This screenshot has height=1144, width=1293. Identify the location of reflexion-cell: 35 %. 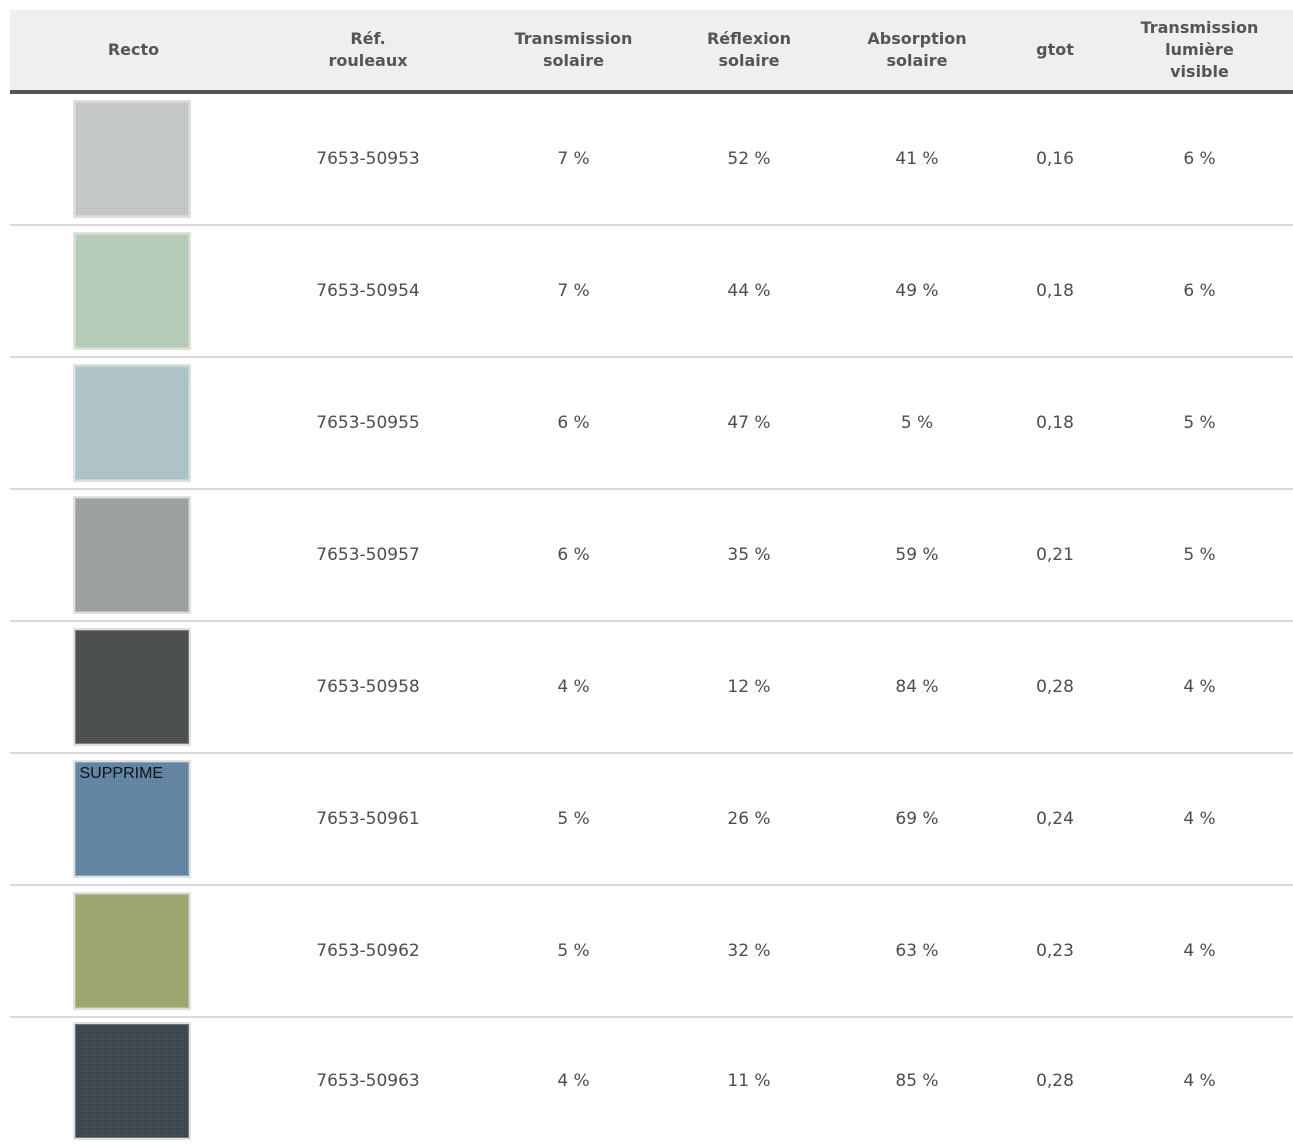
(749, 555).